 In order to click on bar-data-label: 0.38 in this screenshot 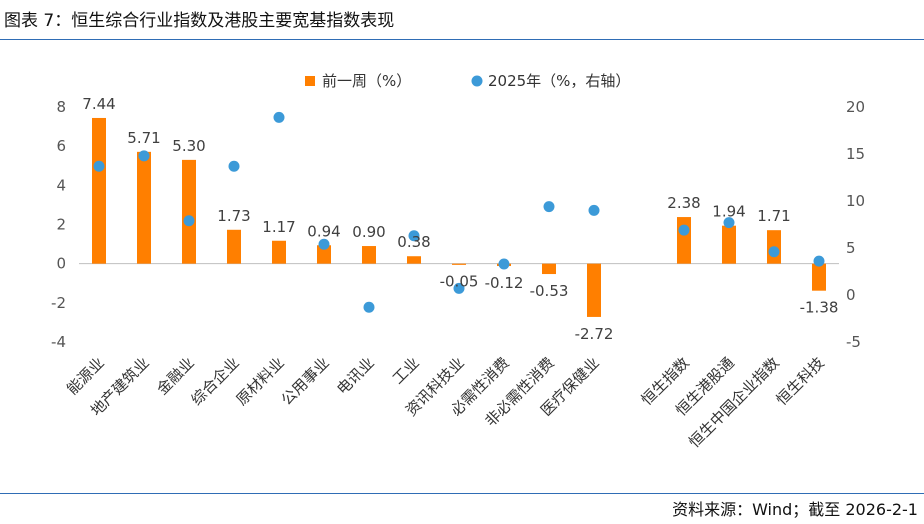, I will do `click(413, 242)`.